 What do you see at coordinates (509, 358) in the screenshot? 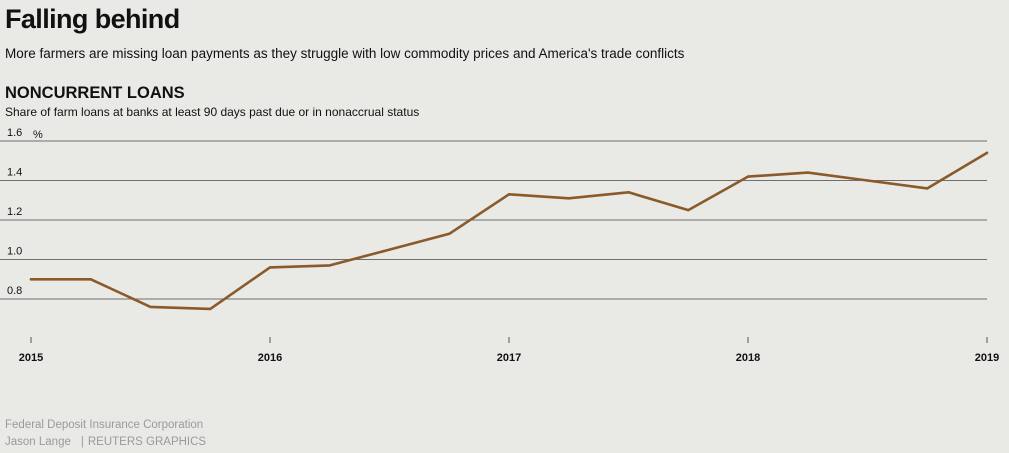
I see `x-tick-label: 2017` at bounding box center [509, 358].